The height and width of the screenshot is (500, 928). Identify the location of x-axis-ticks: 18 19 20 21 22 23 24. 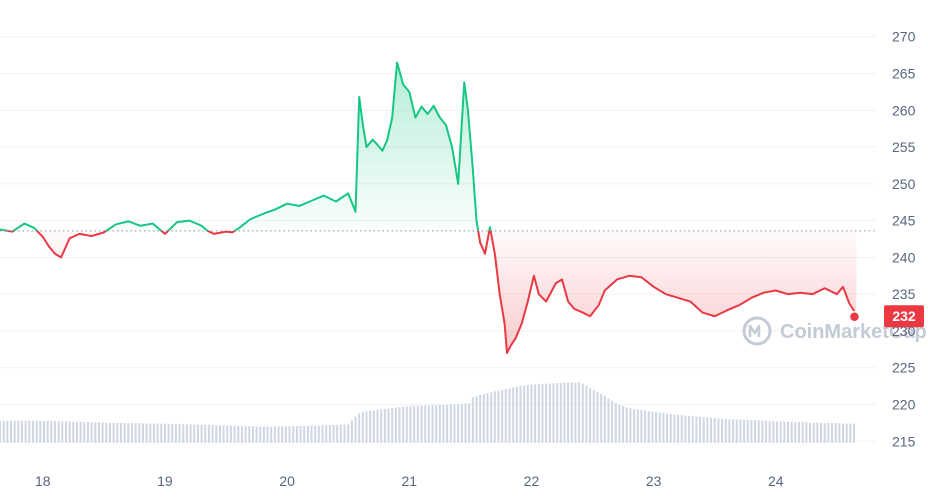
(409, 481).